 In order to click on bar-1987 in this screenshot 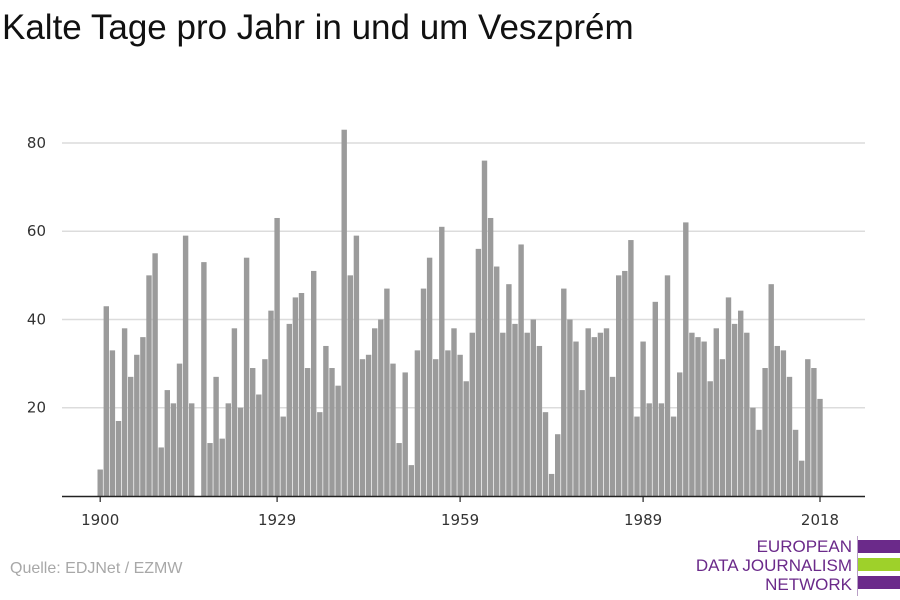, I will do `click(631, 368)`.